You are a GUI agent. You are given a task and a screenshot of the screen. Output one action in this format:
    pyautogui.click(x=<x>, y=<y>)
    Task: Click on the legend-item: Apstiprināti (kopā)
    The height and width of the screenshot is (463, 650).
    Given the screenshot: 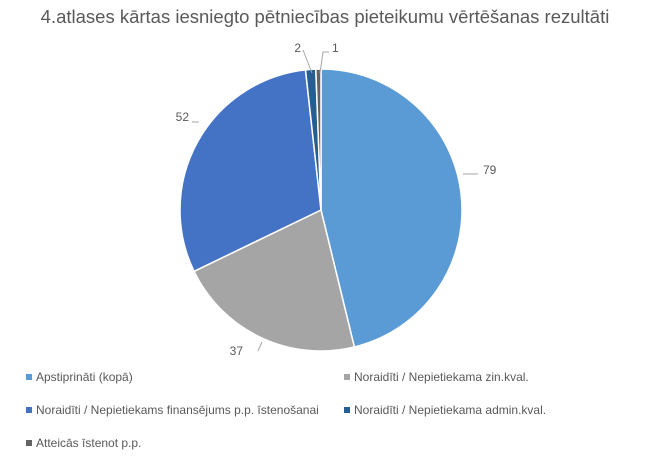 What is the action you would take?
    pyautogui.click(x=79, y=377)
    